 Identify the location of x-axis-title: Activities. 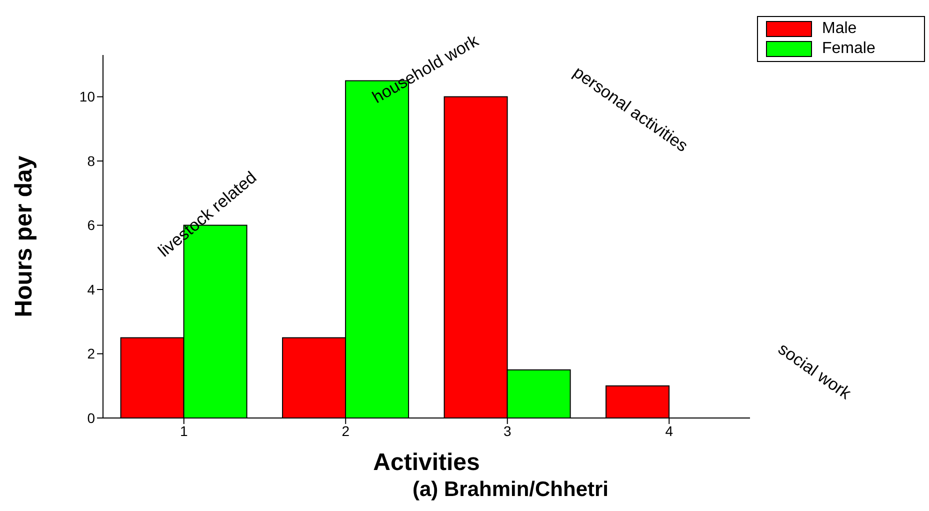
(426, 462).